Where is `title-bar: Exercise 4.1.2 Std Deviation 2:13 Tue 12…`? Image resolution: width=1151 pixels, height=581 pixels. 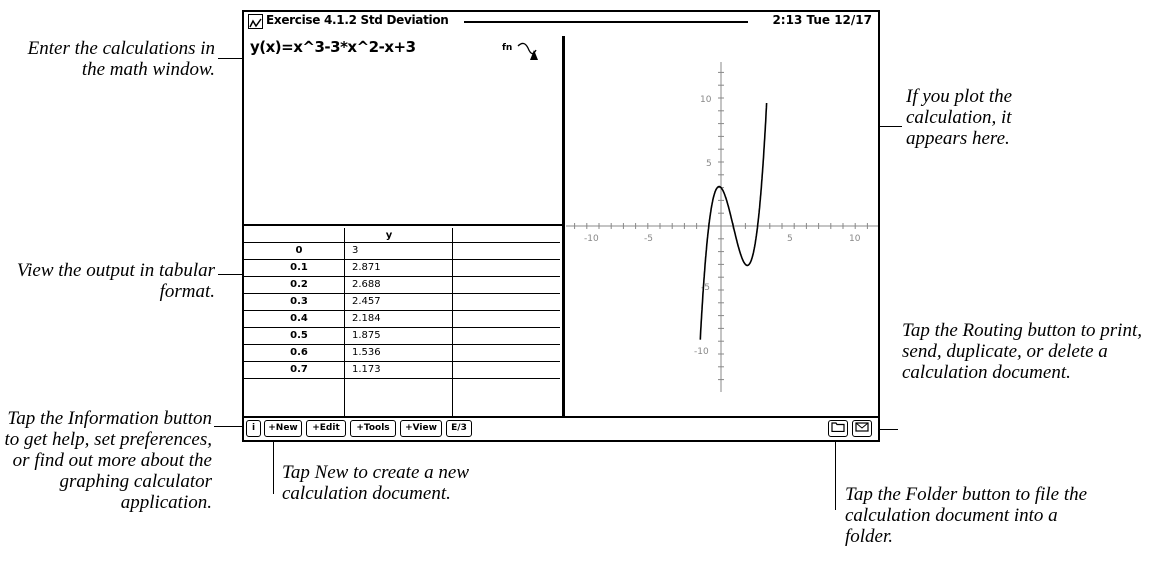 title-bar: Exercise 4.1.2 Std Deviation 2:13 Tue 12… is located at coordinates (561, 22).